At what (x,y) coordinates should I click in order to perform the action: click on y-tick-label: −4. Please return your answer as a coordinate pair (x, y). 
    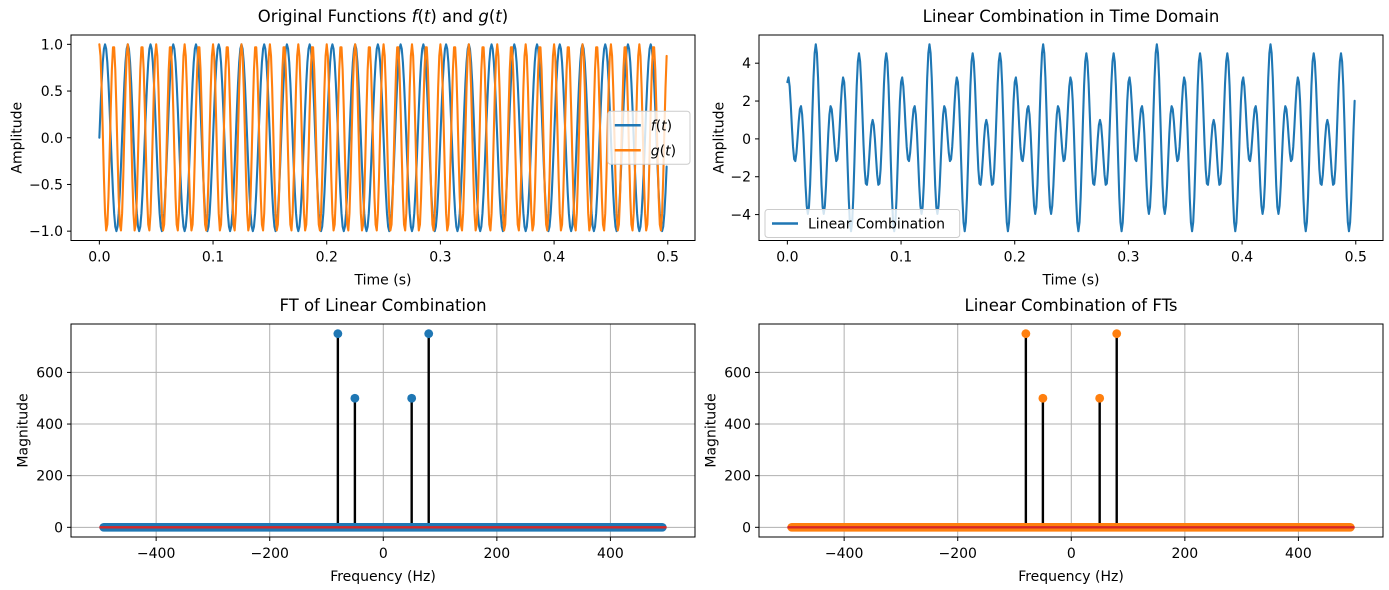
    Looking at the image, I should click on (740, 216).